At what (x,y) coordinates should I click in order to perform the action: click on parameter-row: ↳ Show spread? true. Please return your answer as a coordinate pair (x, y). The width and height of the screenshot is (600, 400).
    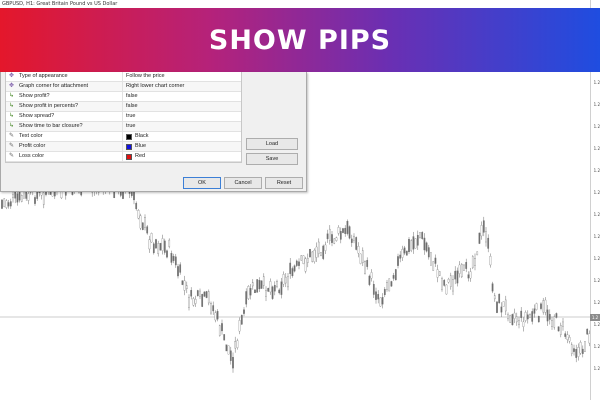
    Looking at the image, I should click on (123, 117).